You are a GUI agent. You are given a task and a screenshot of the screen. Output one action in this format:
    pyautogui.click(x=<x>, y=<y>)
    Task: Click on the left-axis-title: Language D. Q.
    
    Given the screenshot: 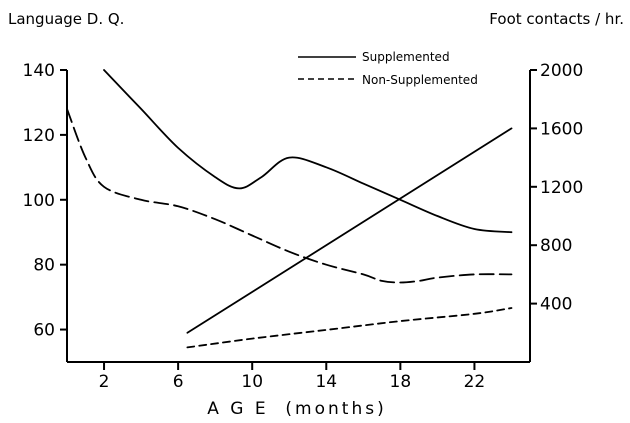 What is the action you would take?
    pyautogui.click(x=66, y=19)
    